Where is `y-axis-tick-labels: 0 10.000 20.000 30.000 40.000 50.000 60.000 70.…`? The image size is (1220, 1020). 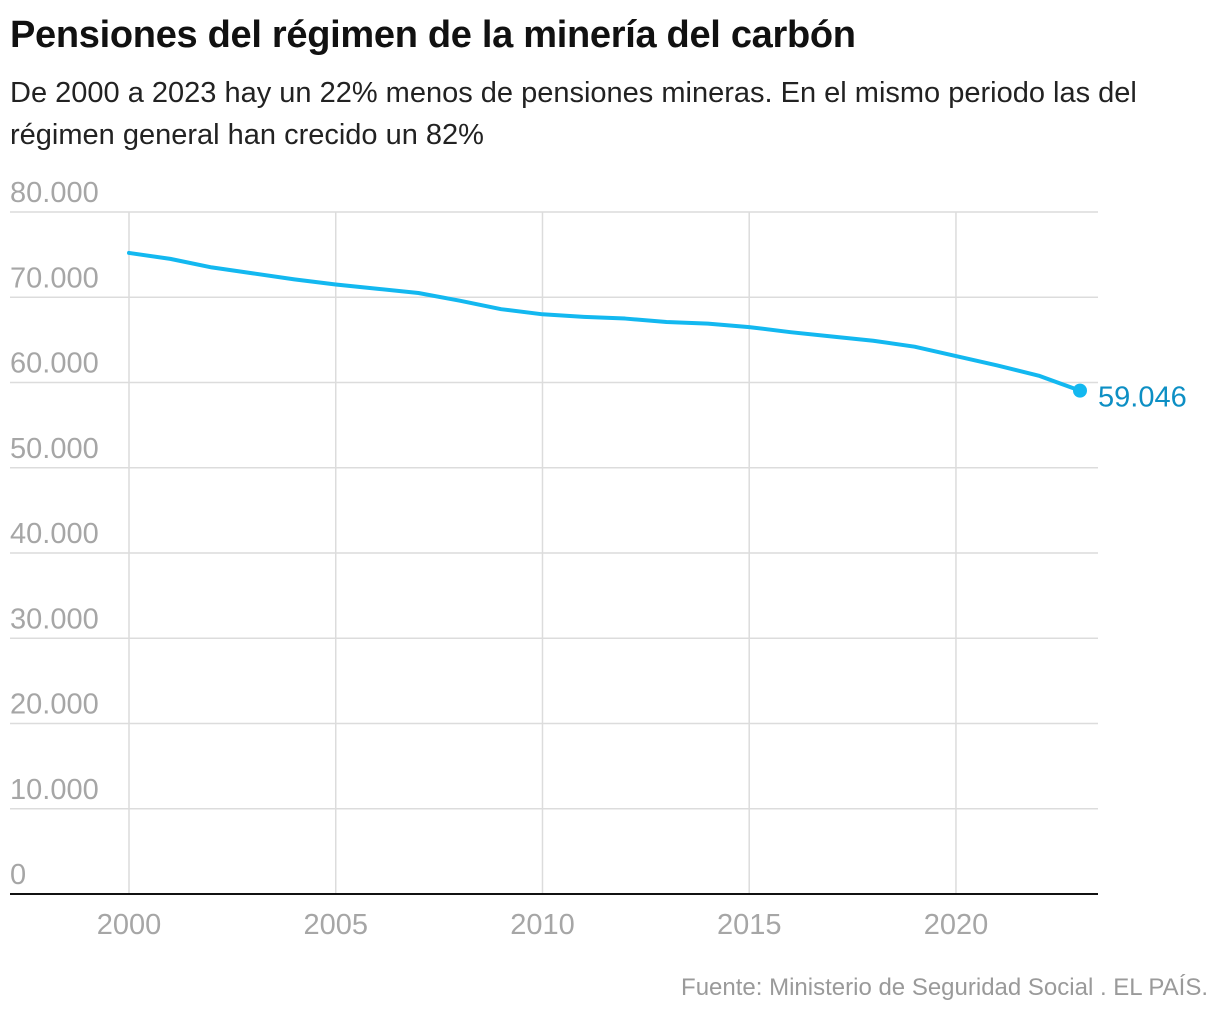 y-axis-tick-labels: 0 10.000 20.000 30.000 40.000 50.000 60.000 70.… is located at coordinates (54, 534).